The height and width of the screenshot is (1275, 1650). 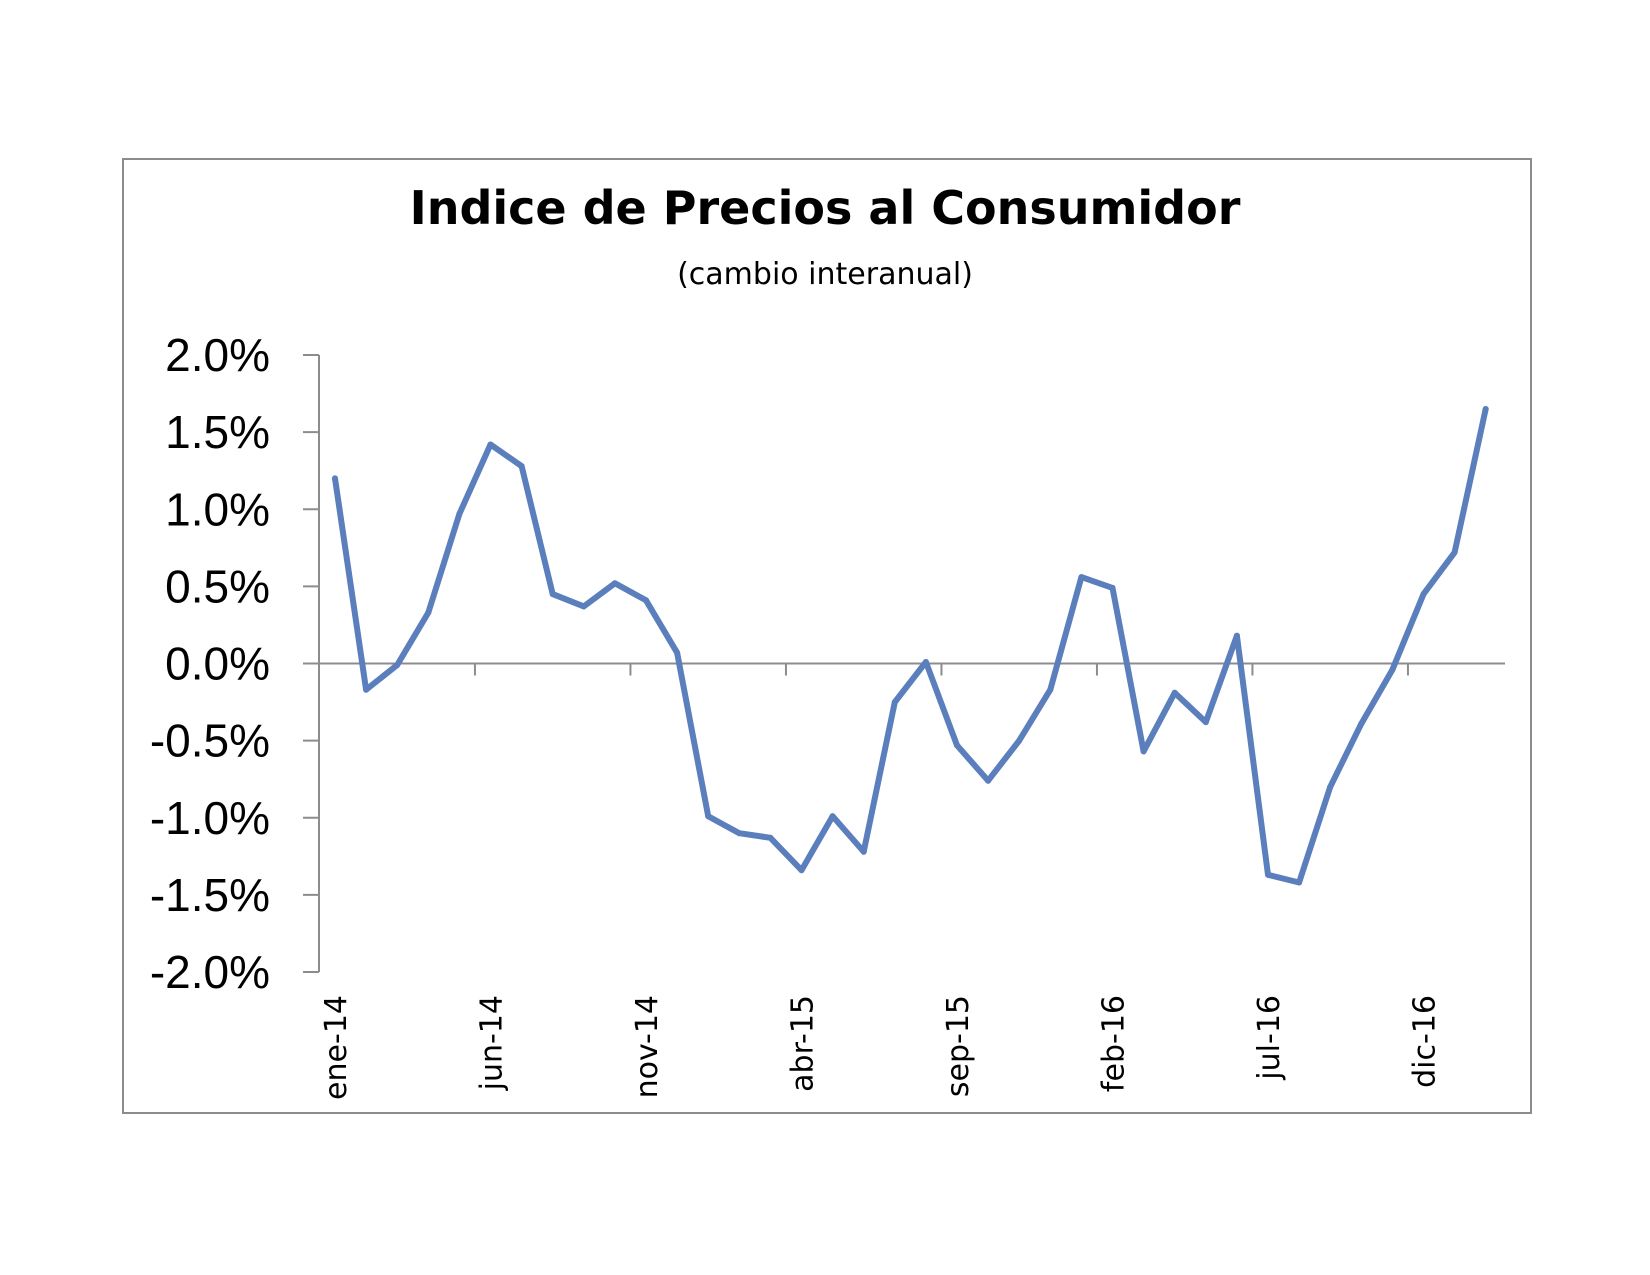 I want to click on x-tick-label: jul-16, so click(x=1269, y=1038).